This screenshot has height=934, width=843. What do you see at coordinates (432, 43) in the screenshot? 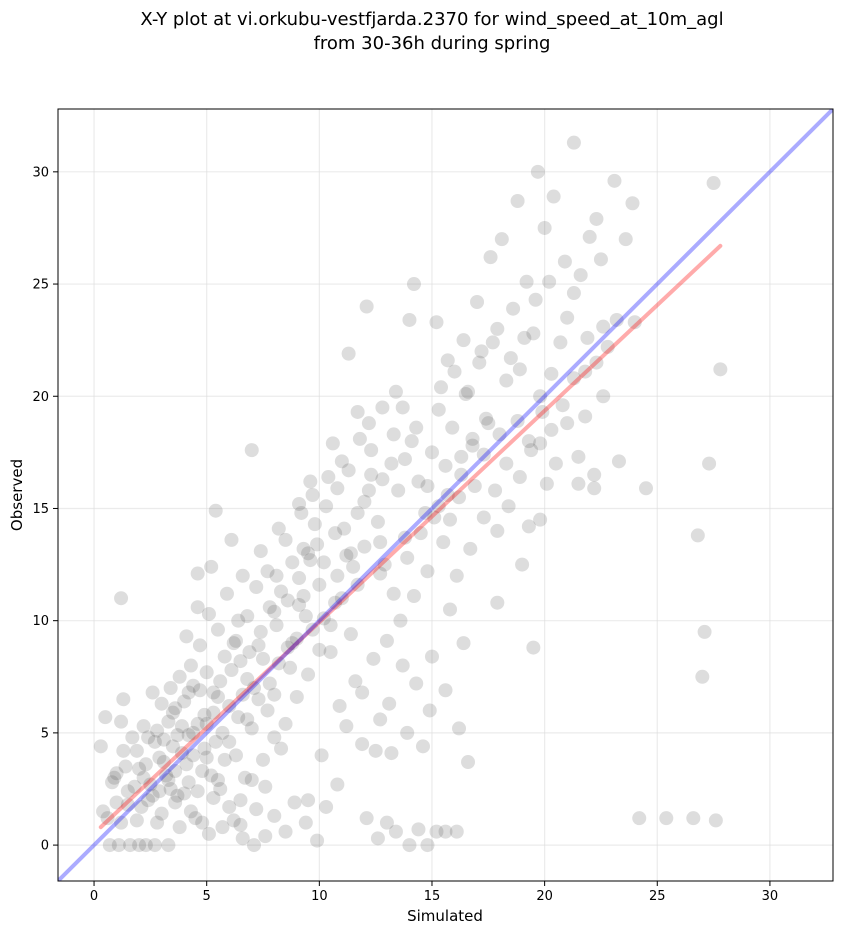
I see `chart-title-line-2: from 30-36h during spring` at bounding box center [432, 43].